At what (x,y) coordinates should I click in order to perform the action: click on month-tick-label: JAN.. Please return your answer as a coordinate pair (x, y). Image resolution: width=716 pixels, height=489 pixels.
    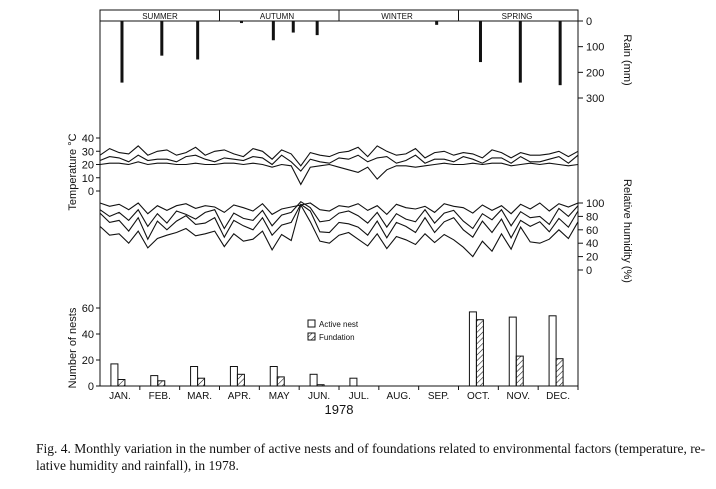
    Looking at the image, I should click on (120, 396).